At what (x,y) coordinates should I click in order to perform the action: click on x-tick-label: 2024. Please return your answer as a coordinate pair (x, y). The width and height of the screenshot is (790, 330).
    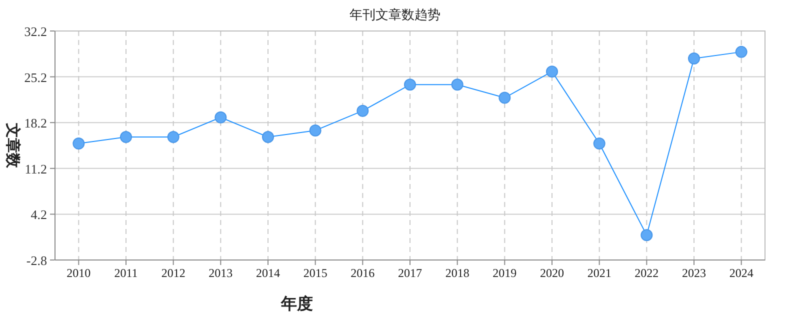
    Looking at the image, I should click on (741, 273).